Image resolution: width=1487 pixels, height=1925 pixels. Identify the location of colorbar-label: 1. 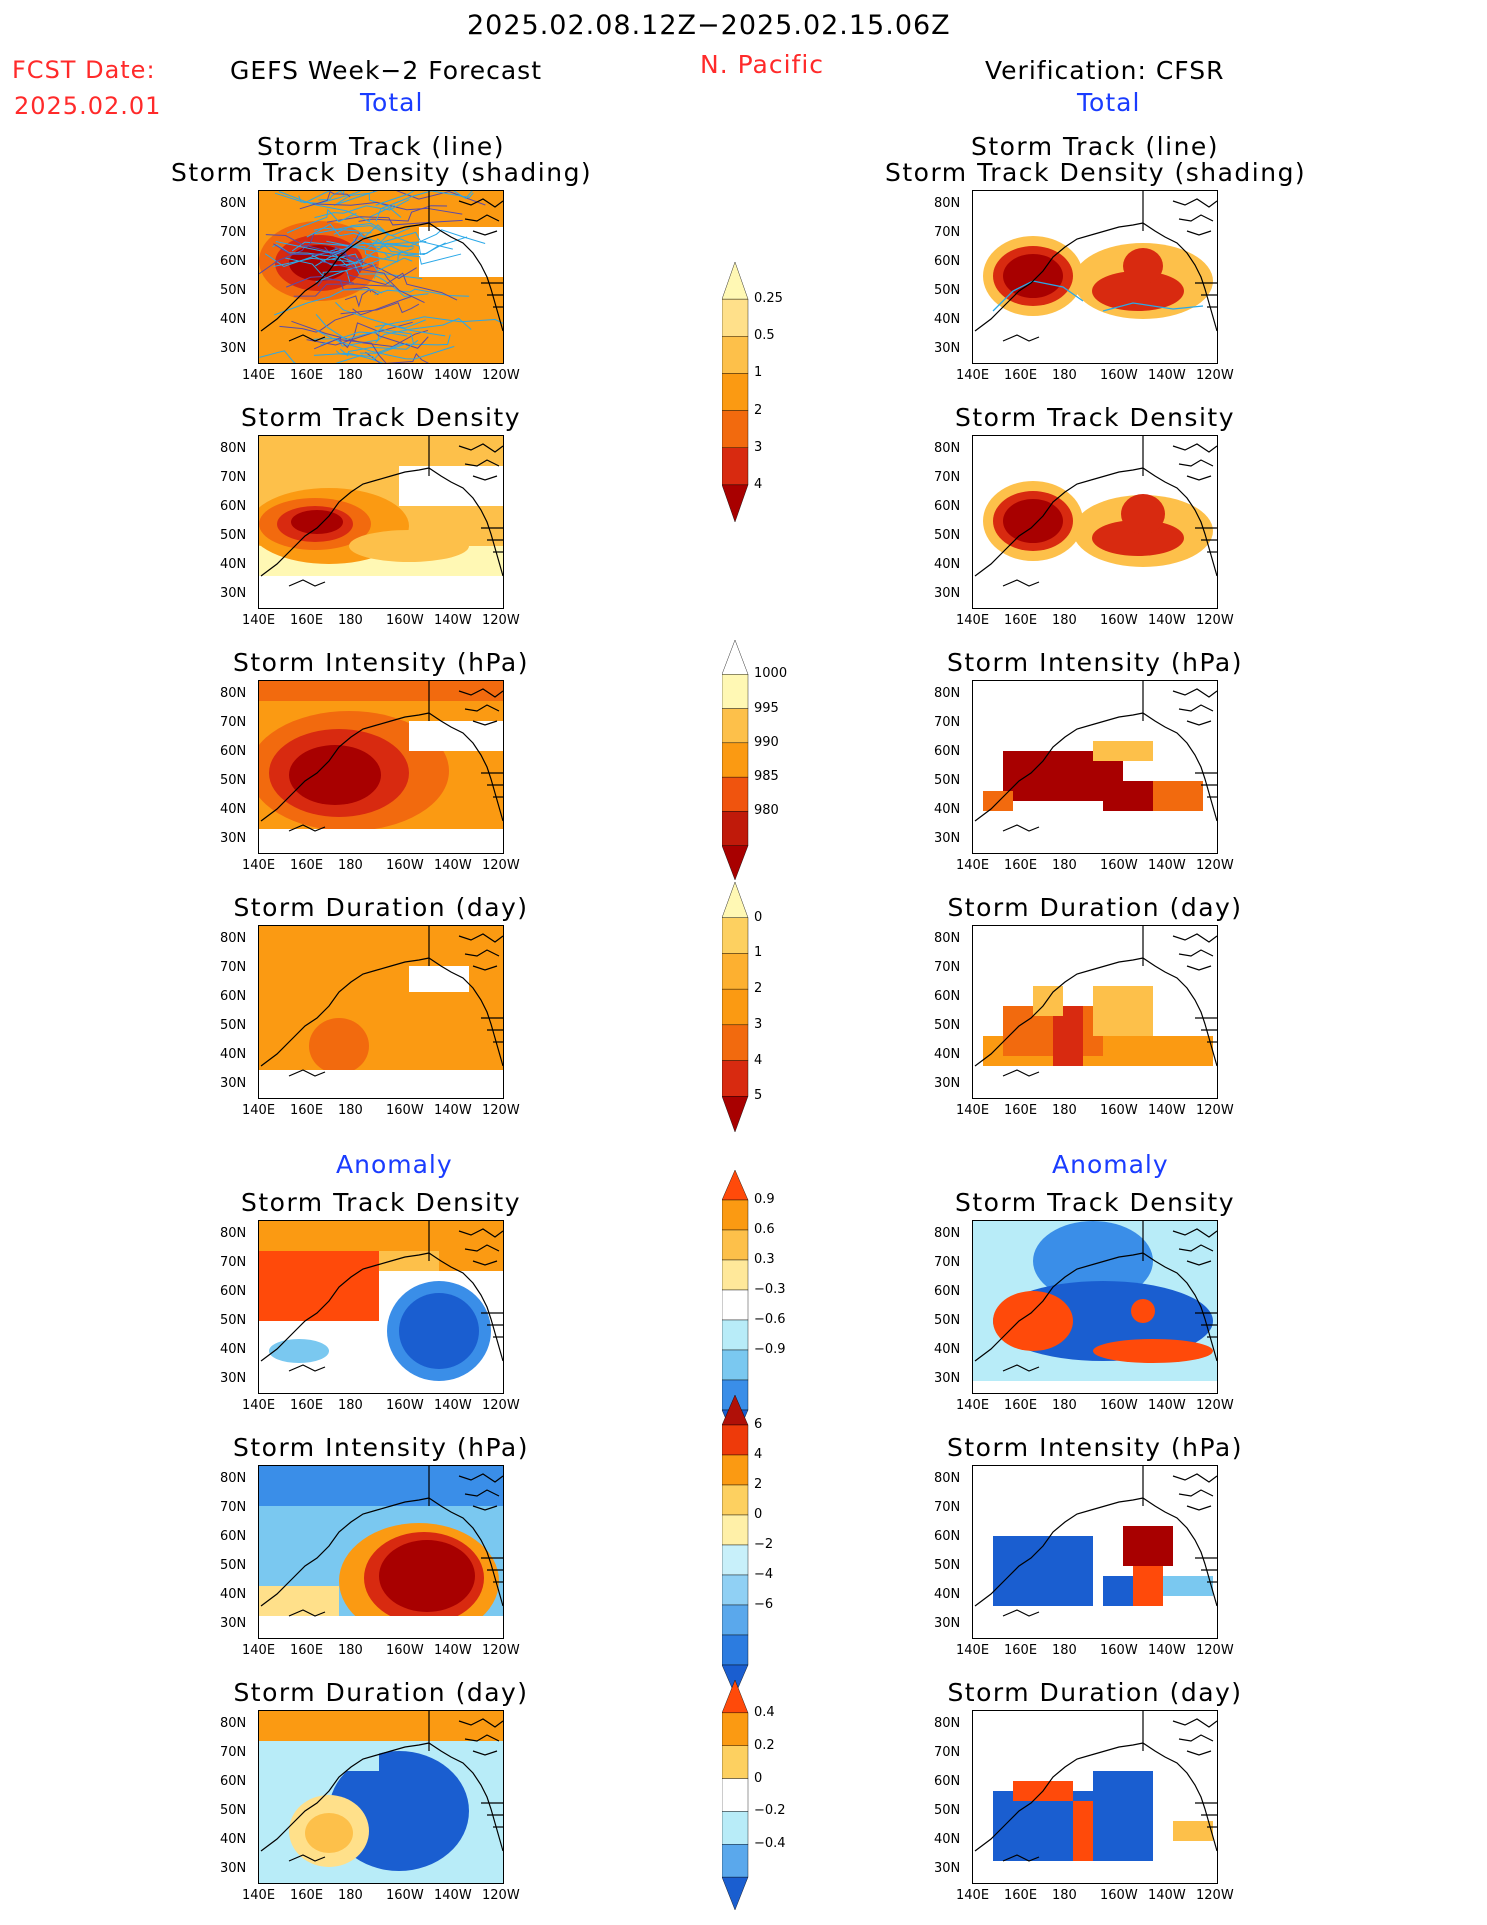
(758, 373).